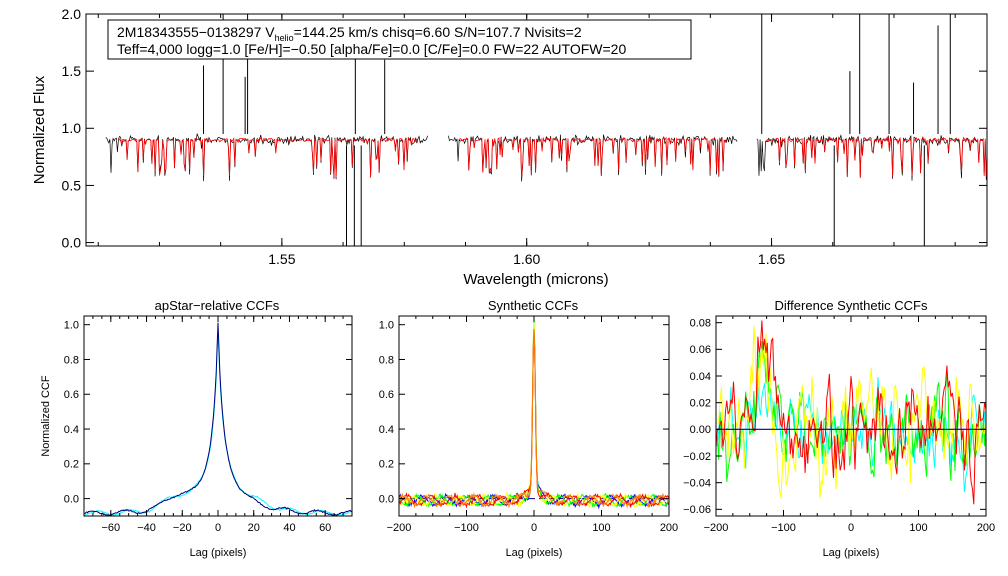  I want to click on spectrum-ylabel: Normalized Flux, so click(39, 129).